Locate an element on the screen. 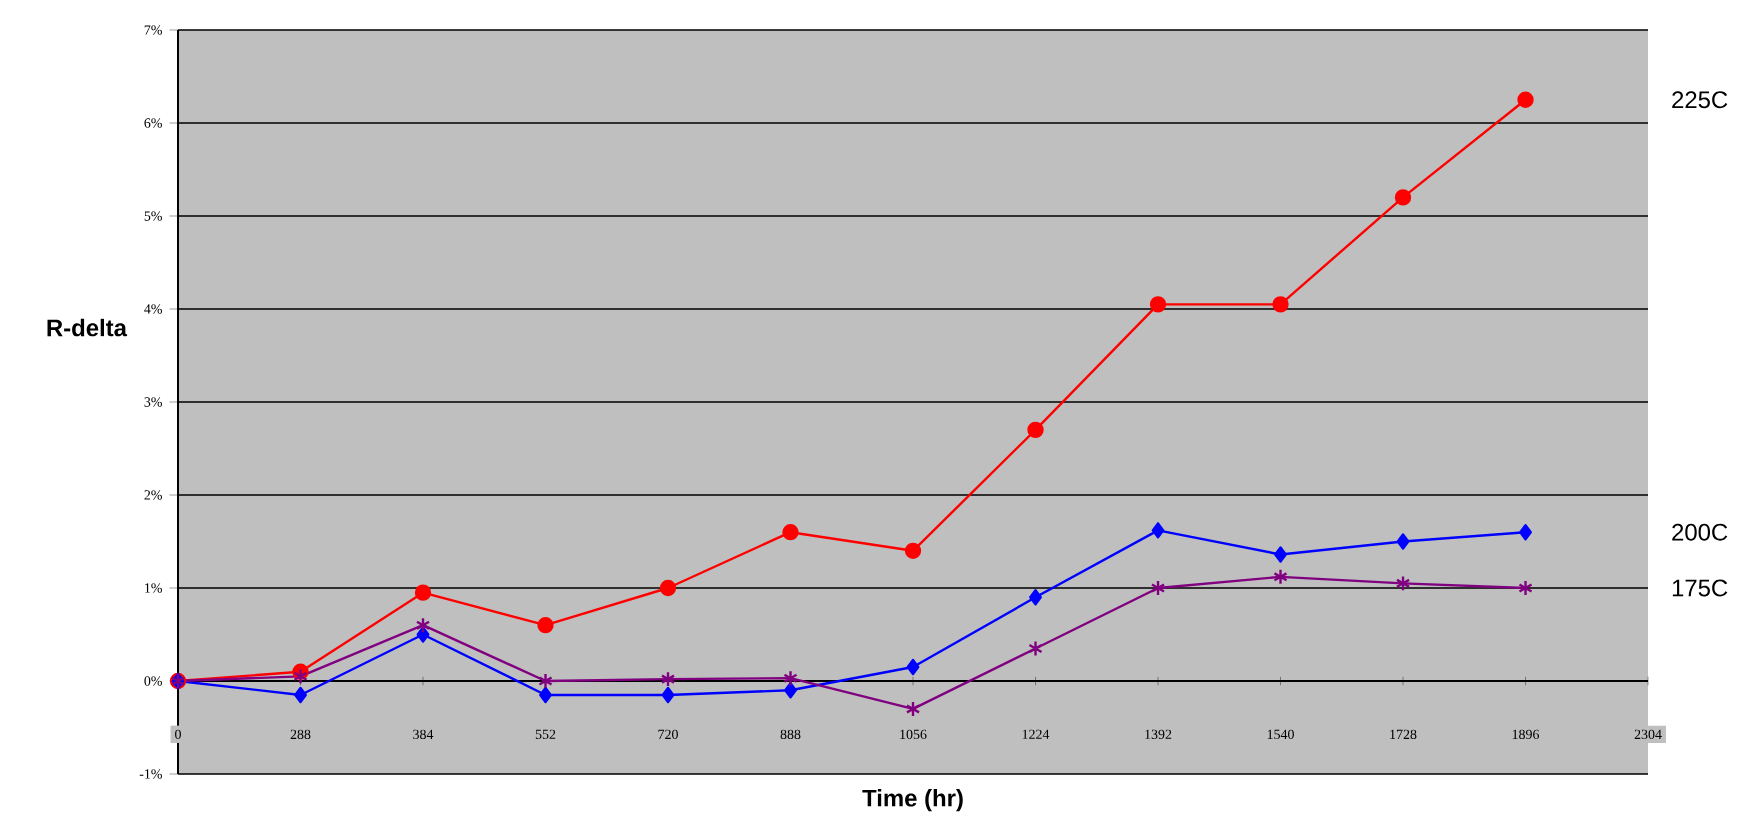 This screenshot has height=834, width=1764. x-axis-title: Time (hr) is located at coordinates (912, 800).